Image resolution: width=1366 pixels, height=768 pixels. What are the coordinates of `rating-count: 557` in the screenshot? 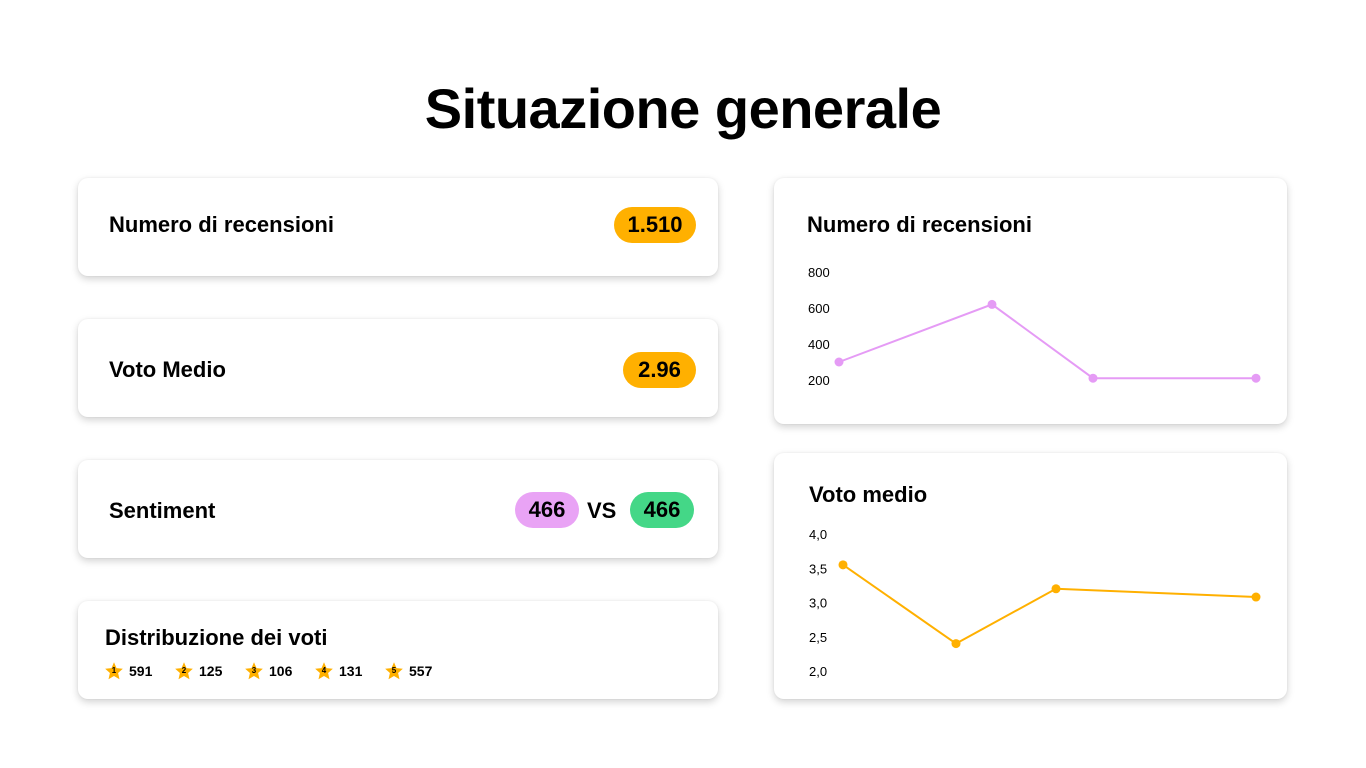 It's located at (421, 671).